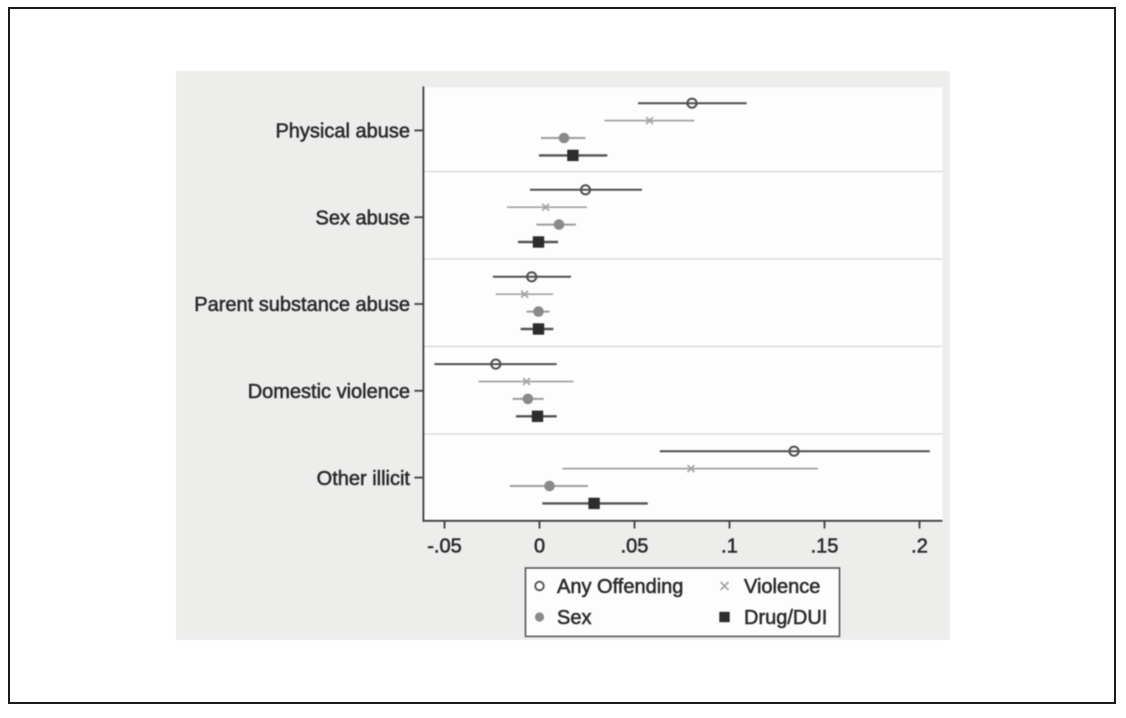 This screenshot has height=718, width=1126. I want to click on svg-text: Other illicit, so click(364, 479).